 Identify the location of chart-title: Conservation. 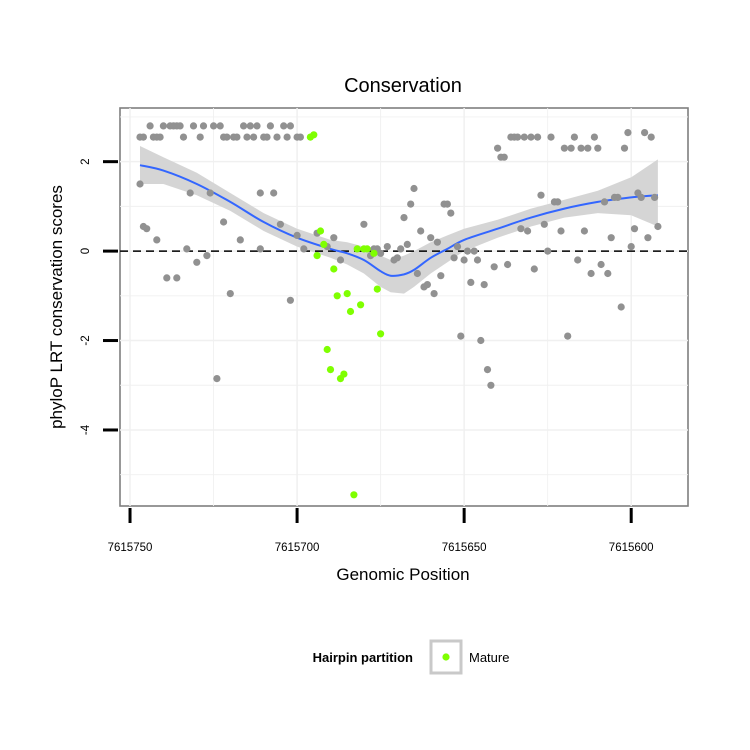
(403, 86).